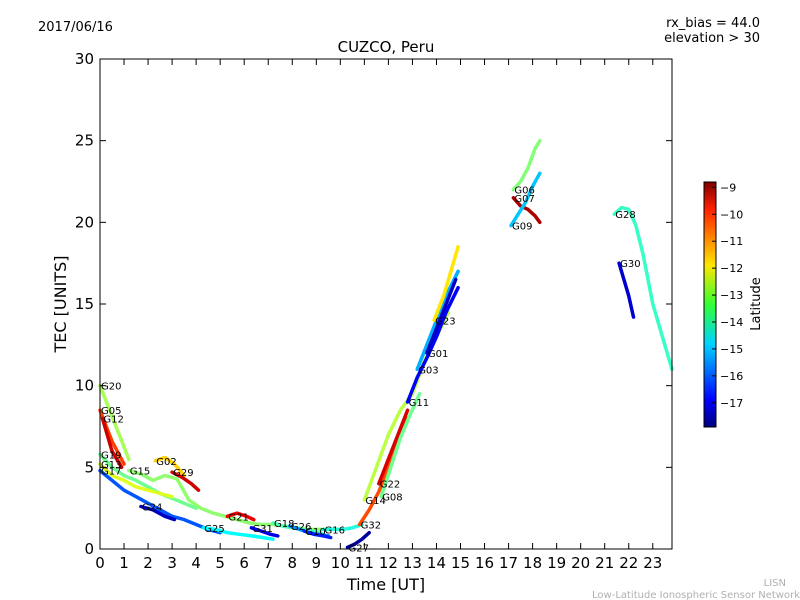  I want to click on chart-title: CUZCO, Peru, so click(386, 47).